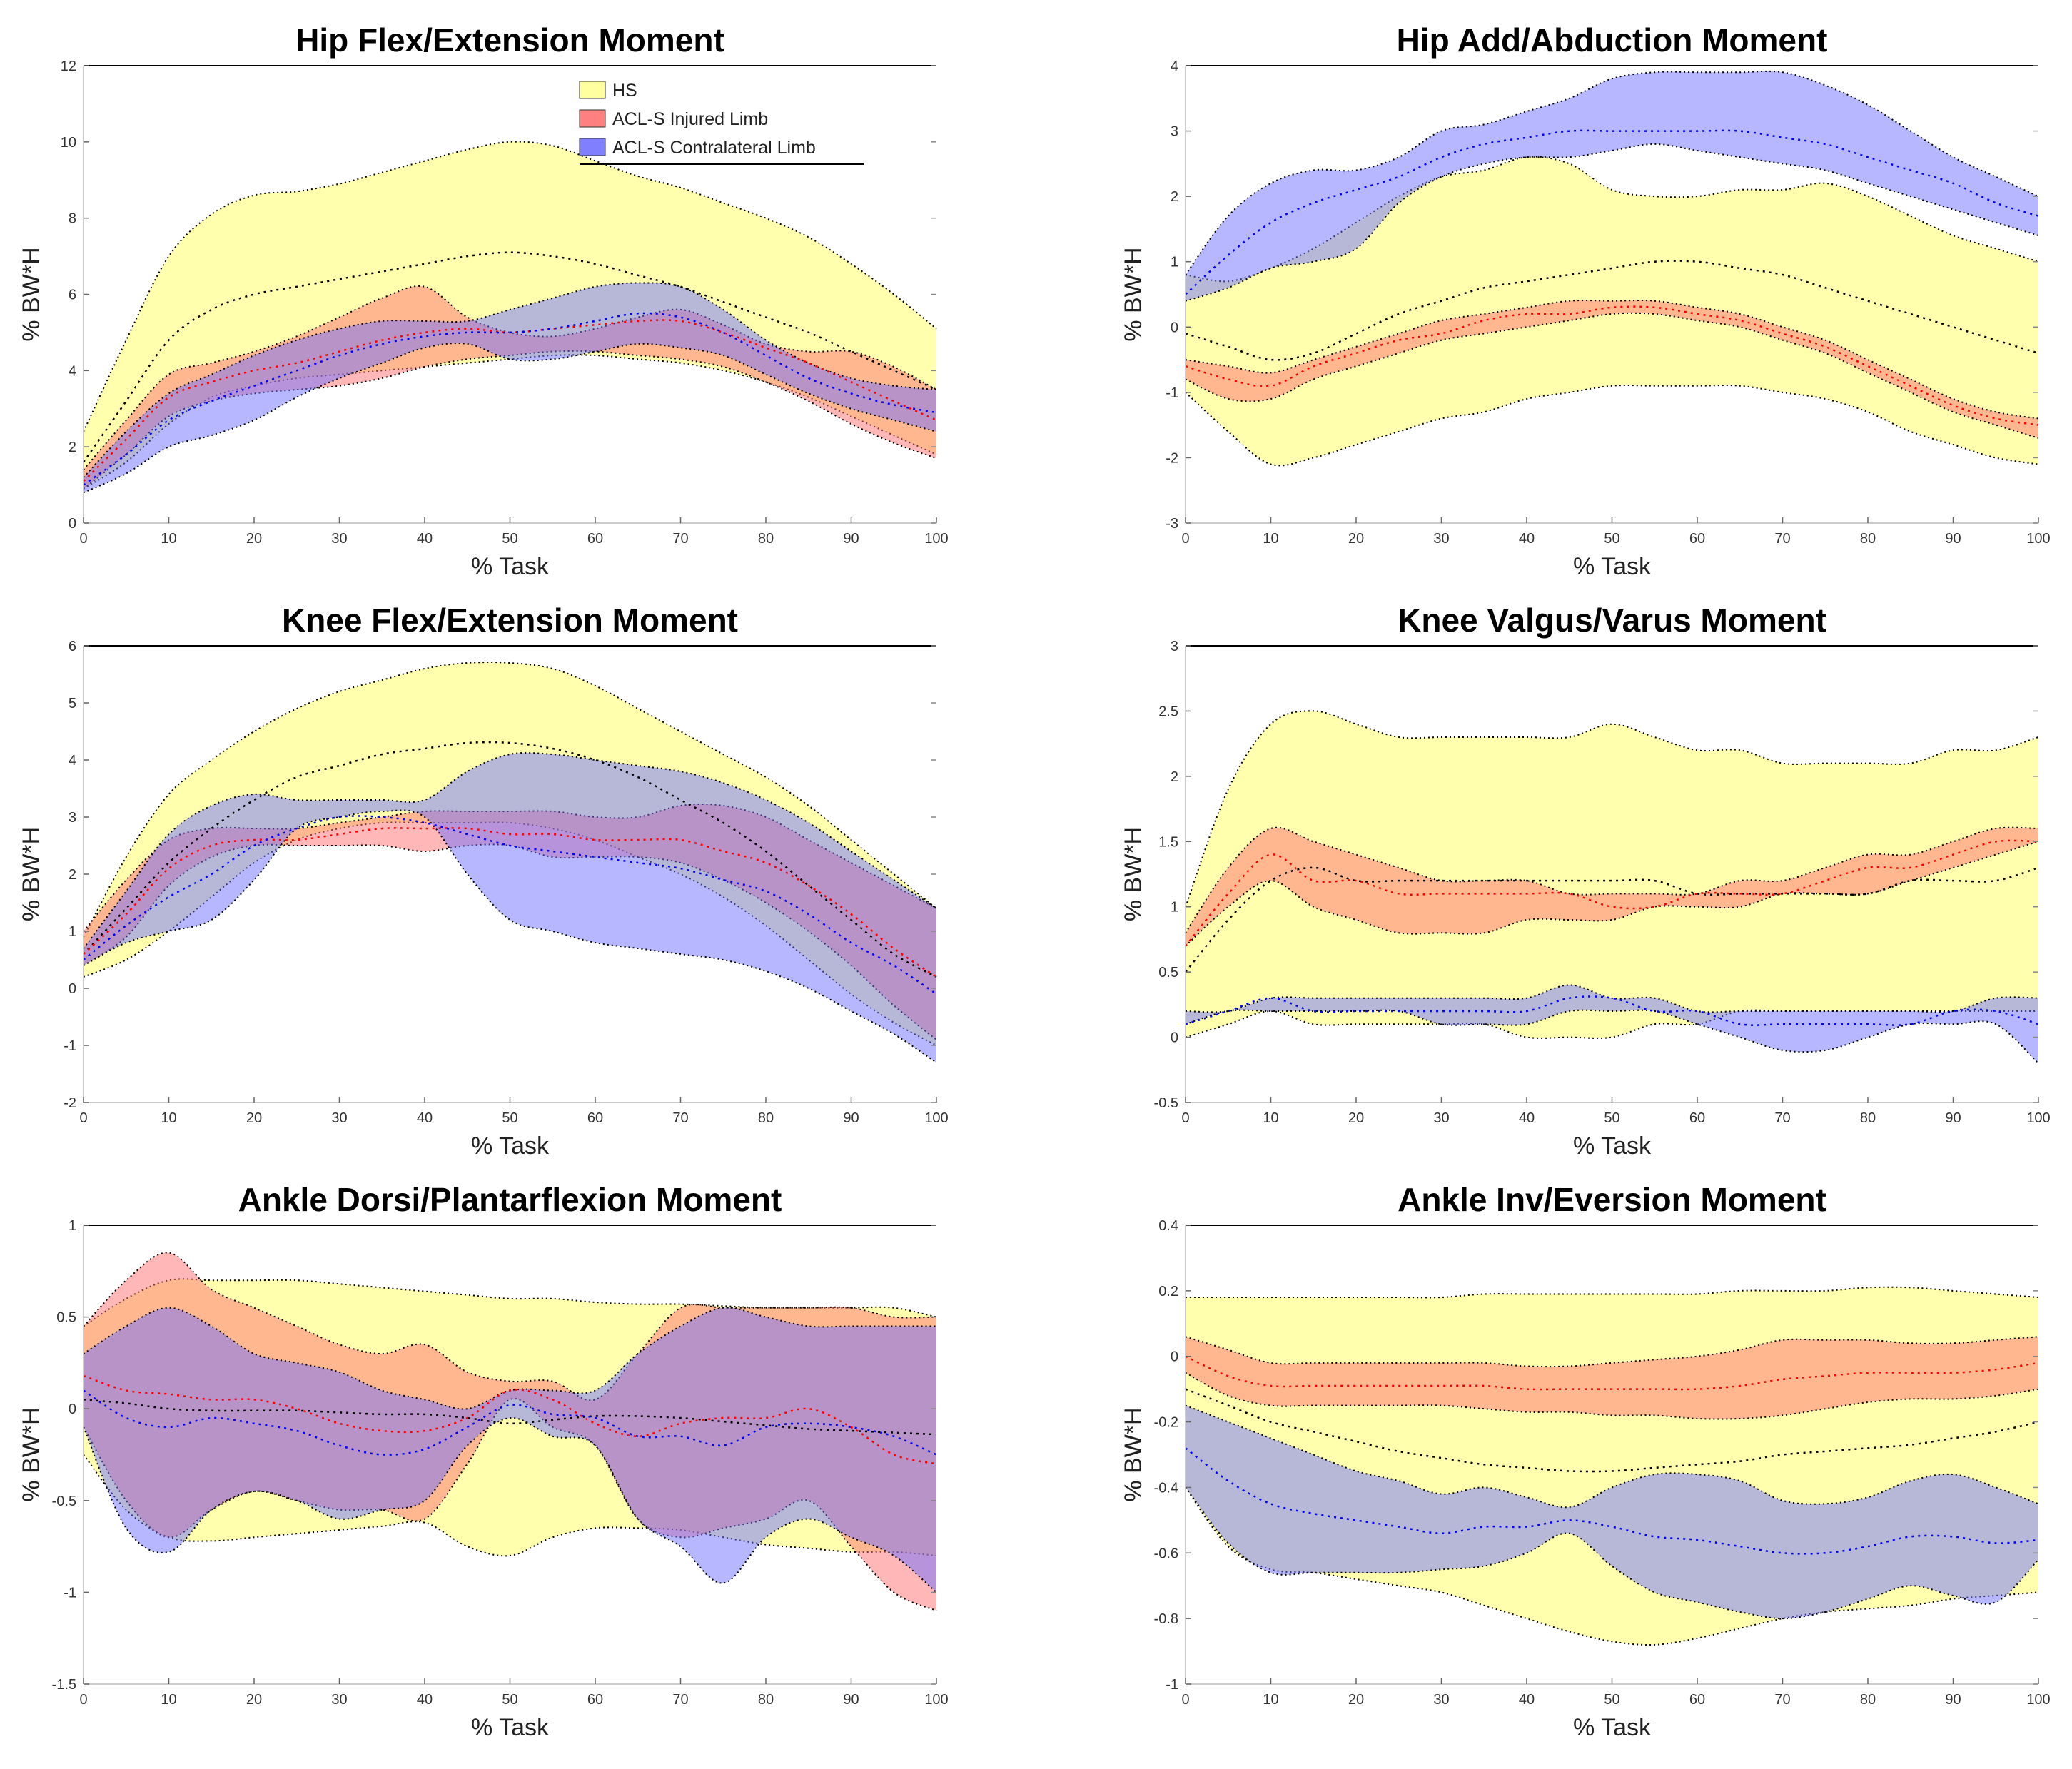 The height and width of the screenshot is (1769, 2072). What do you see at coordinates (72, 219) in the screenshot?
I see `y-tick-label: 8` at bounding box center [72, 219].